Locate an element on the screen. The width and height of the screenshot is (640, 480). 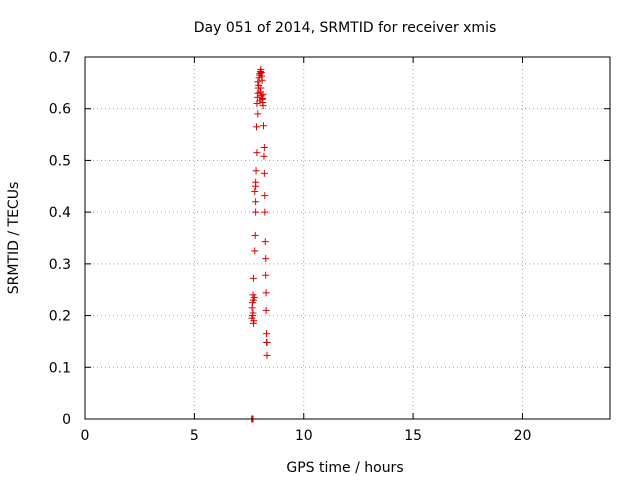
y-tick-label: 0.3 is located at coordinates (60, 265).